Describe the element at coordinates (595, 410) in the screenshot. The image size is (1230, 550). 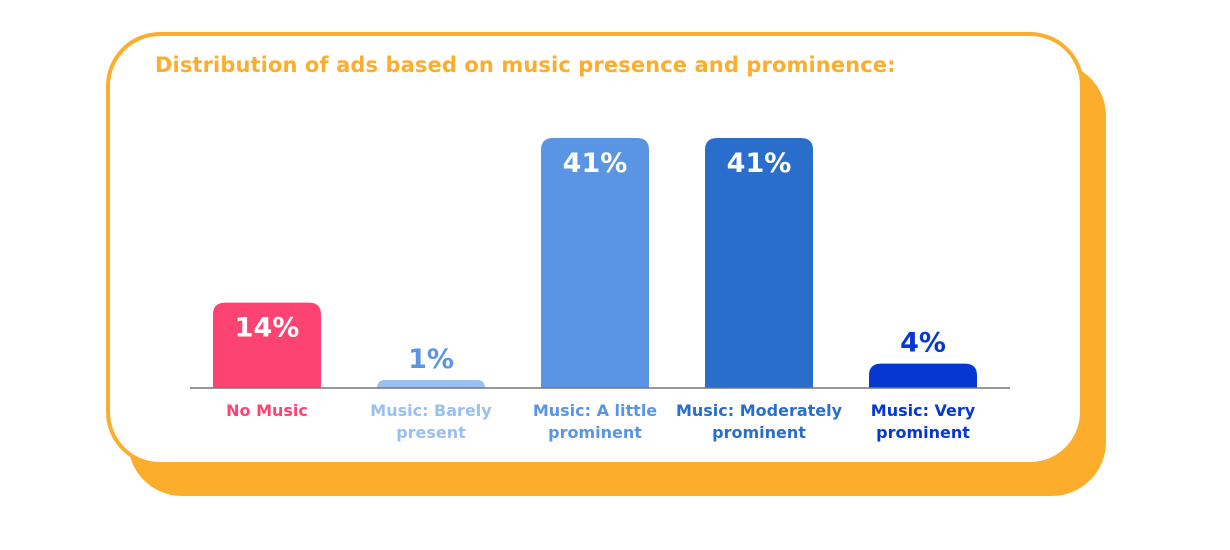
I see `category-label-2-line-0: Music: A little` at that location.